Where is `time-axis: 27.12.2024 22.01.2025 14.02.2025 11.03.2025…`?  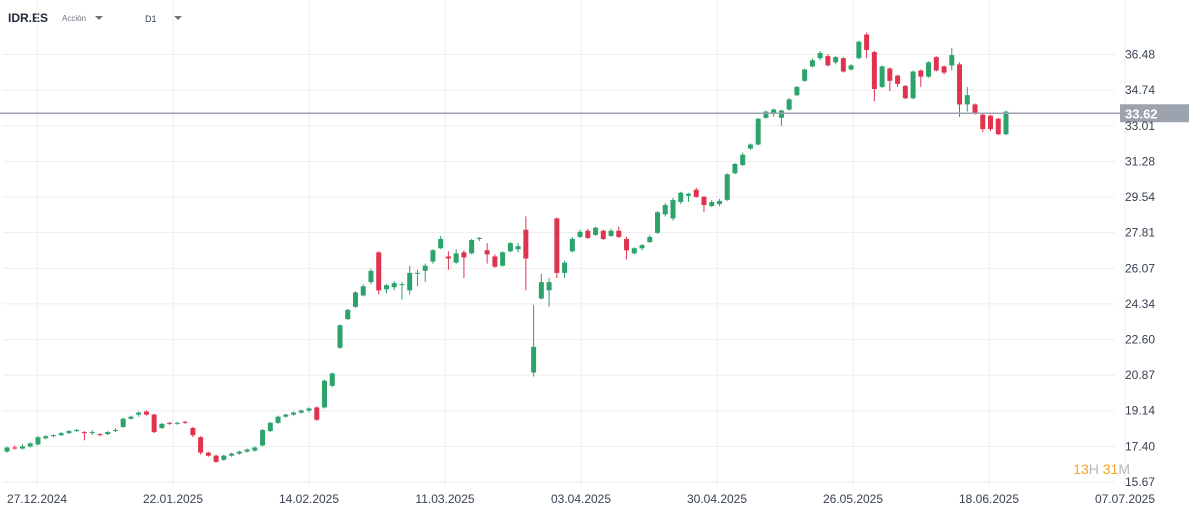 time-axis: 27.12.2024 22.01.2025 14.02.2025 11.03.2025… is located at coordinates (581, 499).